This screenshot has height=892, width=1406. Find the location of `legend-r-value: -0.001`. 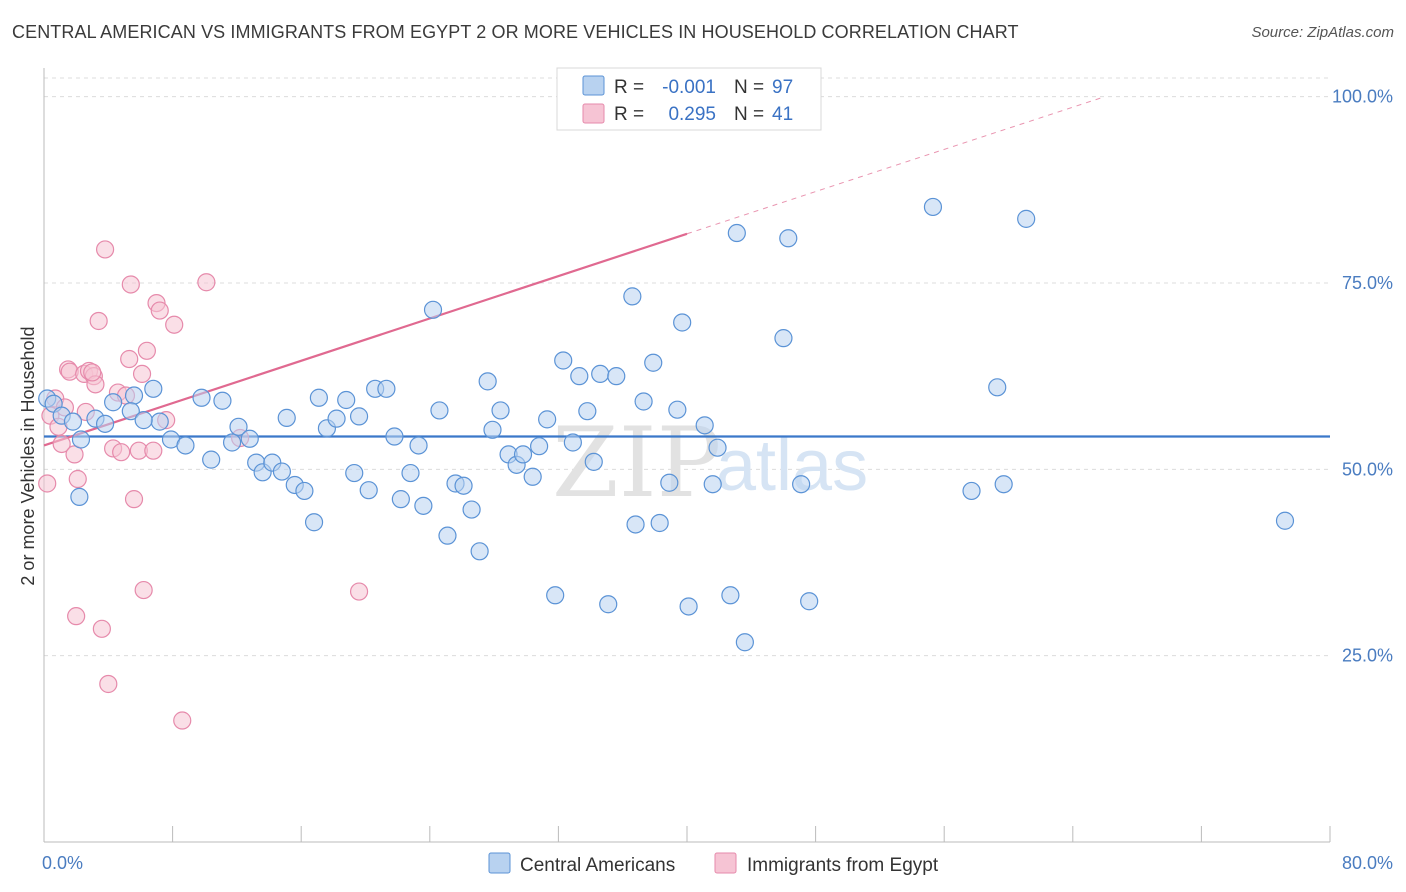

legend-r-value: -0.001 is located at coordinates (689, 87).